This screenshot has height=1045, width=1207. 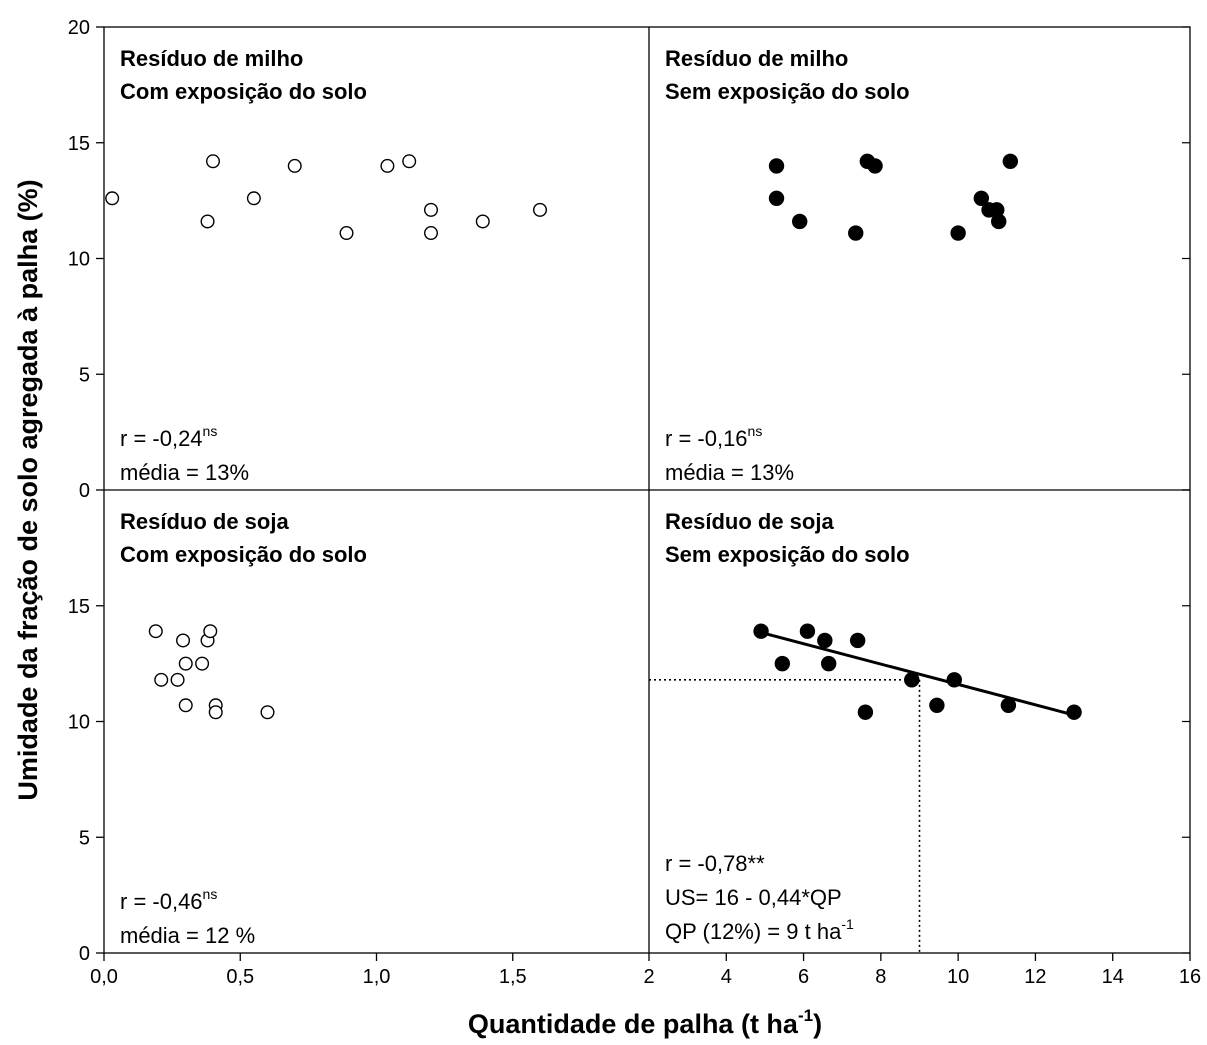 What do you see at coordinates (1190, 977) in the screenshot?
I see `x-tick-label: 16` at bounding box center [1190, 977].